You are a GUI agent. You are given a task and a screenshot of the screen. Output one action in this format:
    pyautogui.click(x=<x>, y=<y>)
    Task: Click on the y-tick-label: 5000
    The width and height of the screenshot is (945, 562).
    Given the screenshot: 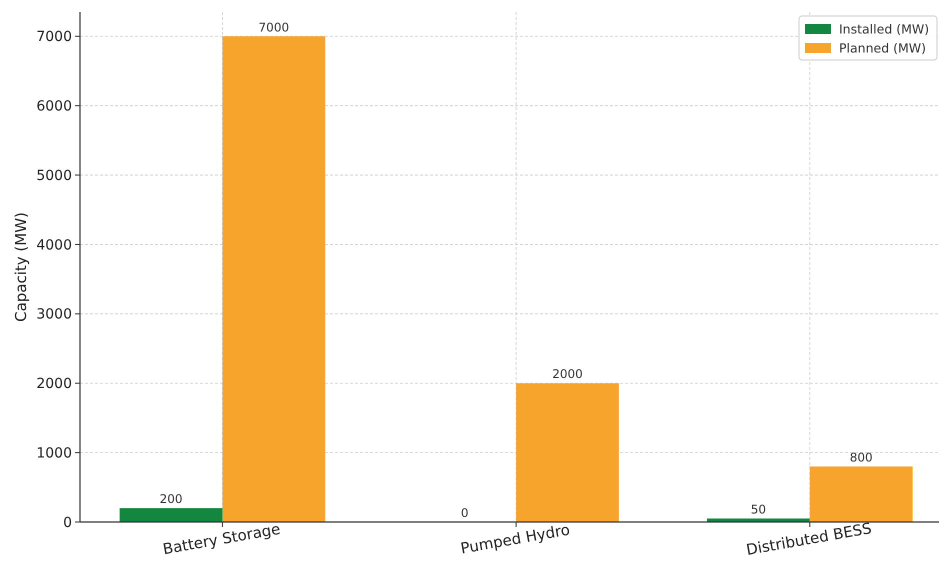 What is the action you would take?
    pyautogui.click(x=54, y=176)
    